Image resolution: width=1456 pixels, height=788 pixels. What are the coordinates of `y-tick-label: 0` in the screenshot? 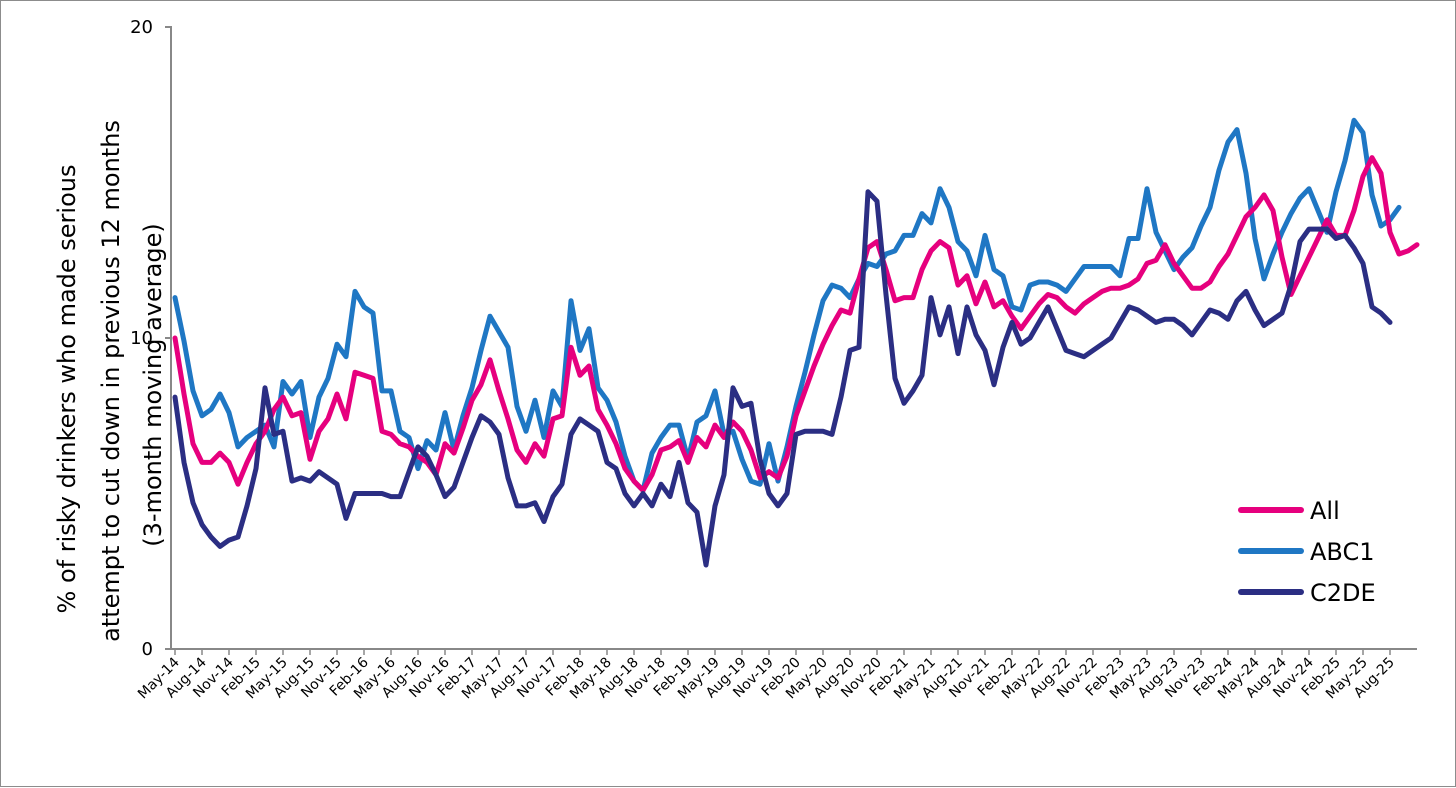 It's located at (147, 649).